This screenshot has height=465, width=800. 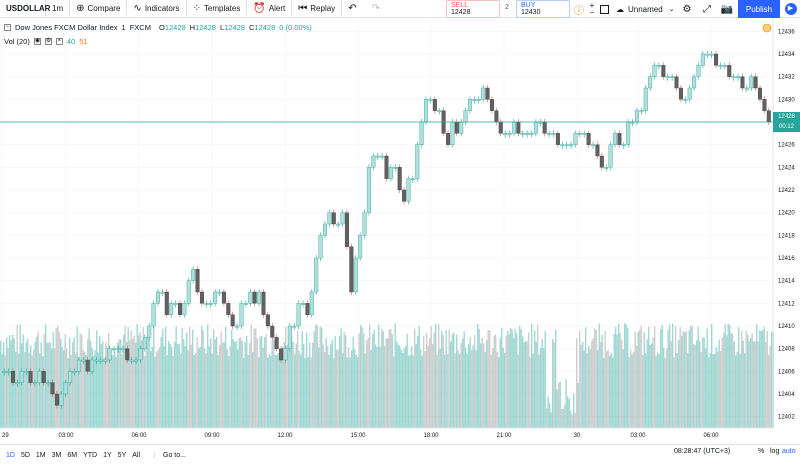 What do you see at coordinates (702, 451) in the screenshot?
I see `clock: 08:28:47 (UTC+3)` at bounding box center [702, 451].